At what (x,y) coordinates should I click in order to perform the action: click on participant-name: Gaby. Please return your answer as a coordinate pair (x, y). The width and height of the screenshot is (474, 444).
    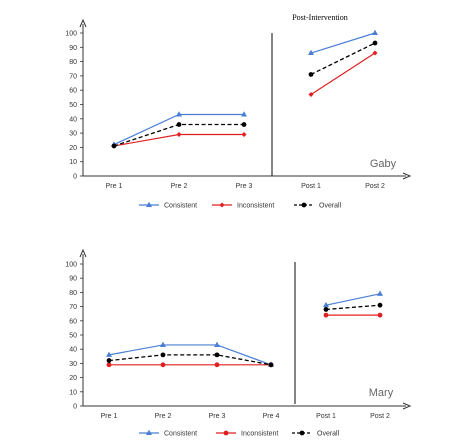
    Looking at the image, I should click on (383, 164).